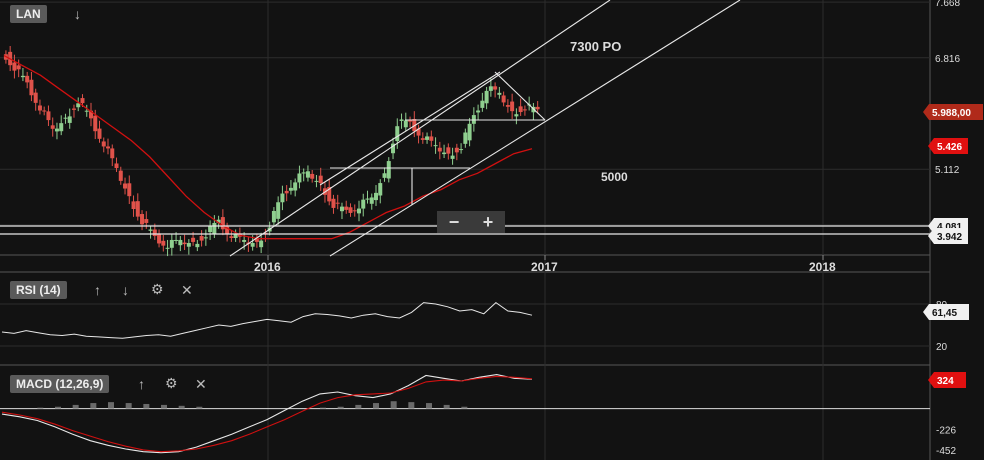  I want to click on zoom-bar: − +, so click(471, 222).